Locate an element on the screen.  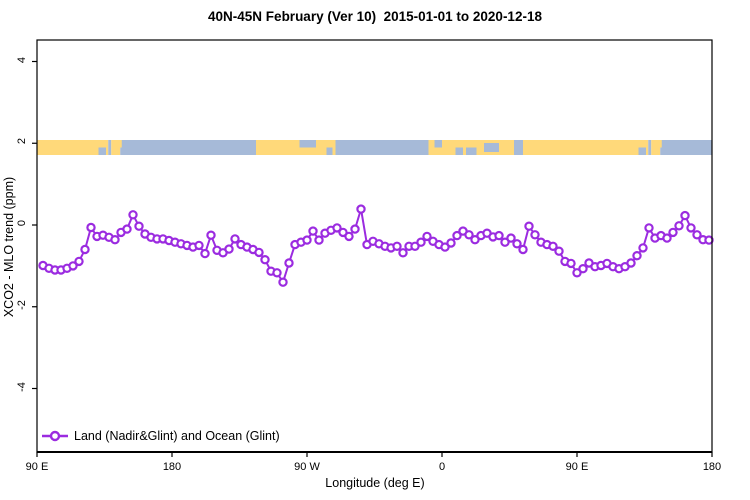
x-tick-label: 90 W is located at coordinates (307, 467).